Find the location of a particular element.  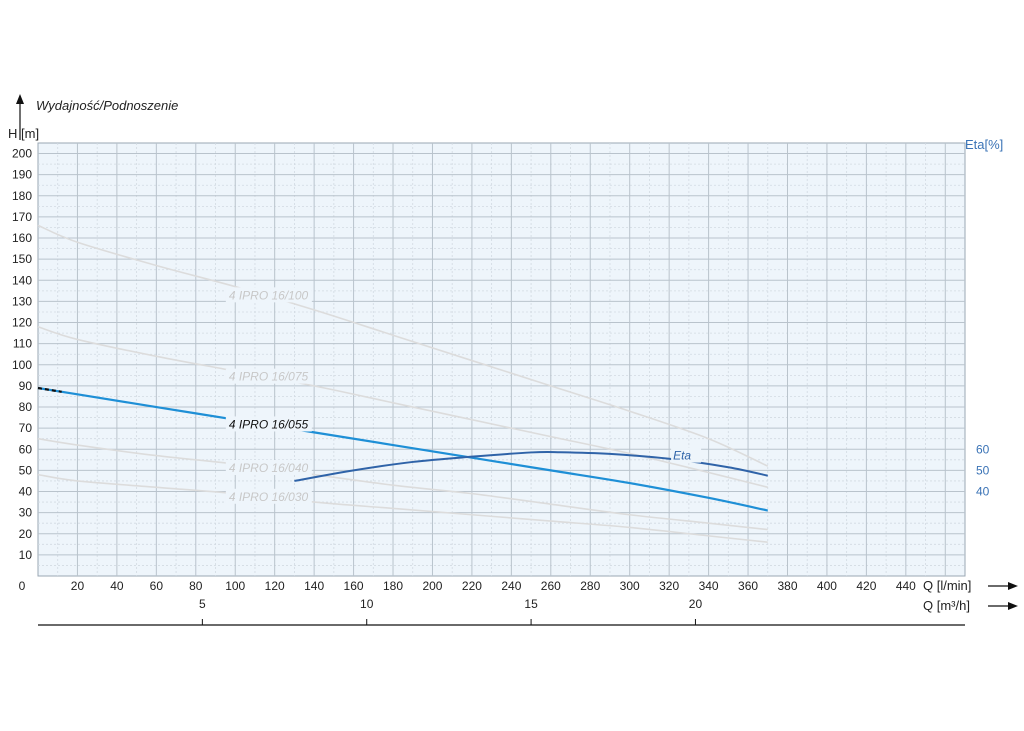

y-tick-label: 180 is located at coordinates (22, 196).